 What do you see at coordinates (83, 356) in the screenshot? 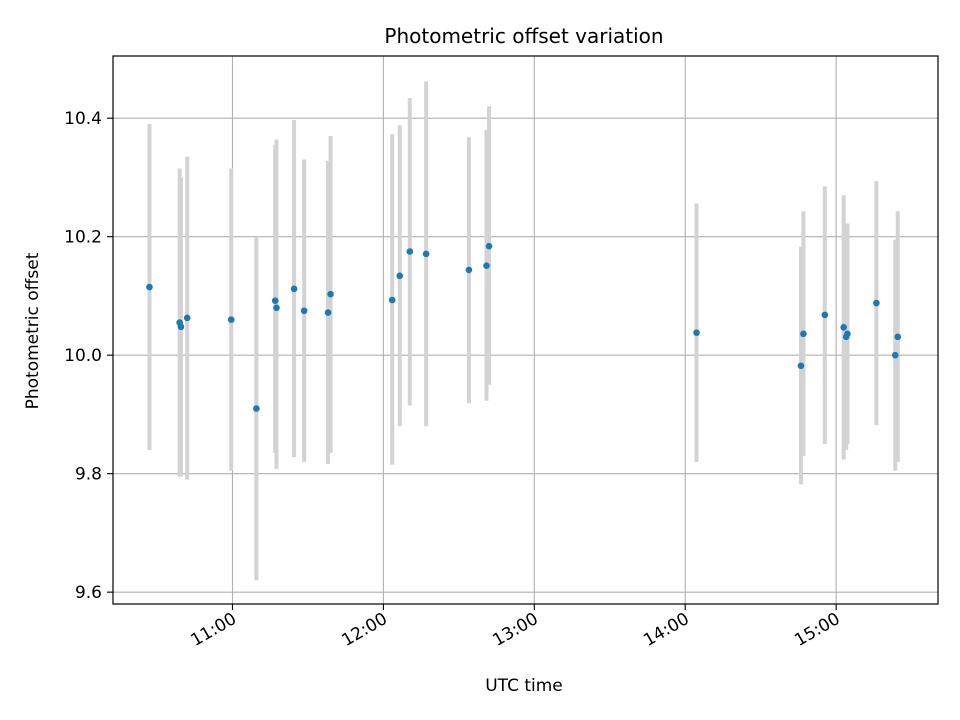
I see `y-tick-label: 10.0` at bounding box center [83, 356].